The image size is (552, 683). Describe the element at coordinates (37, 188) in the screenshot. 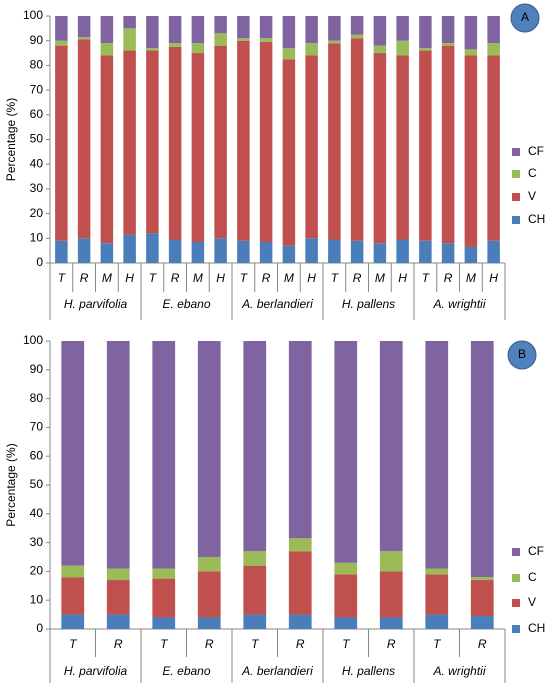

I see `y-tick-label: 30` at that location.